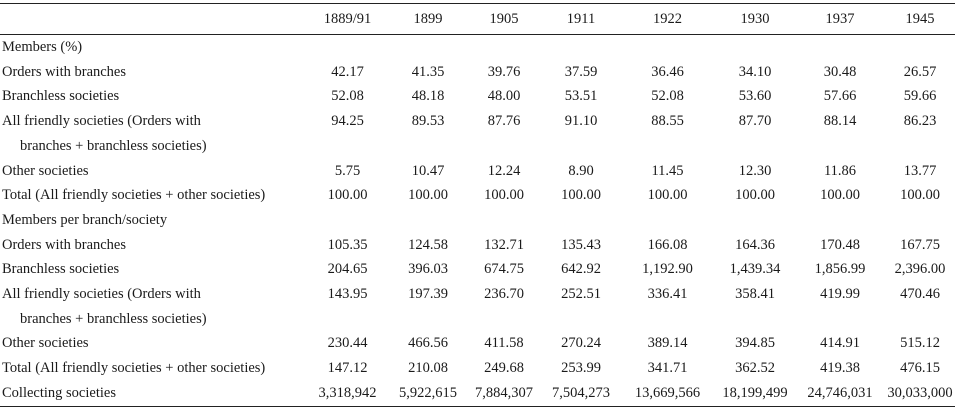 The image size is (955, 415). Describe the element at coordinates (667, 343) in the screenshot. I see `value-cell: 389.14` at that location.